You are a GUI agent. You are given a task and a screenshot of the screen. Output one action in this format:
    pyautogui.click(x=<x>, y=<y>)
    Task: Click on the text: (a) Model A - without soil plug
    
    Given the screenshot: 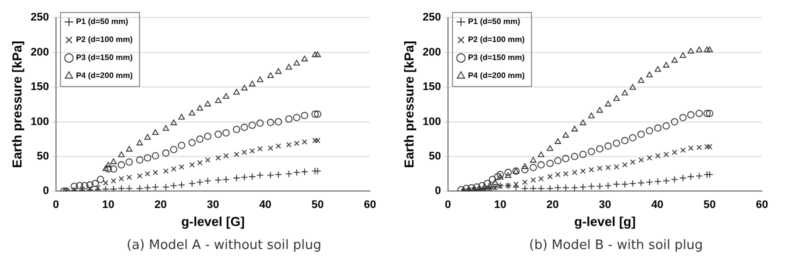 What is the action you would take?
    pyautogui.click(x=224, y=245)
    